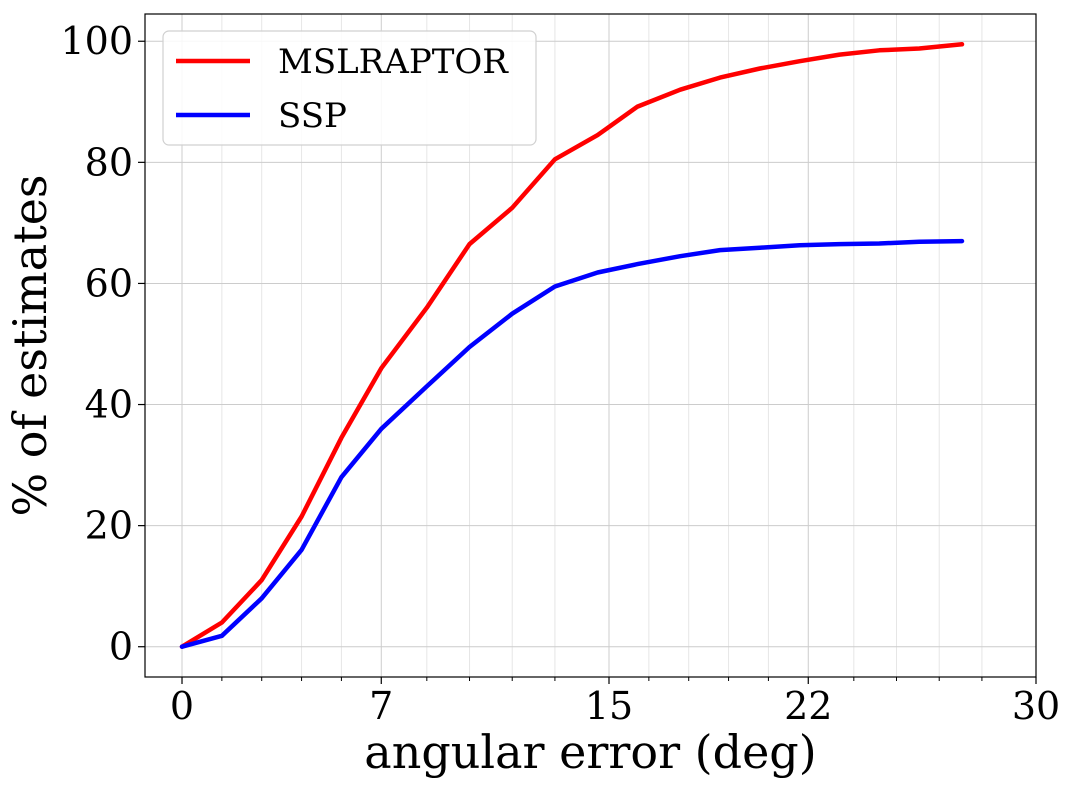 The height and width of the screenshot is (787, 1071). What do you see at coordinates (590, 752) in the screenshot?
I see `x-axis-title: angular error (deg)` at bounding box center [590, 752].